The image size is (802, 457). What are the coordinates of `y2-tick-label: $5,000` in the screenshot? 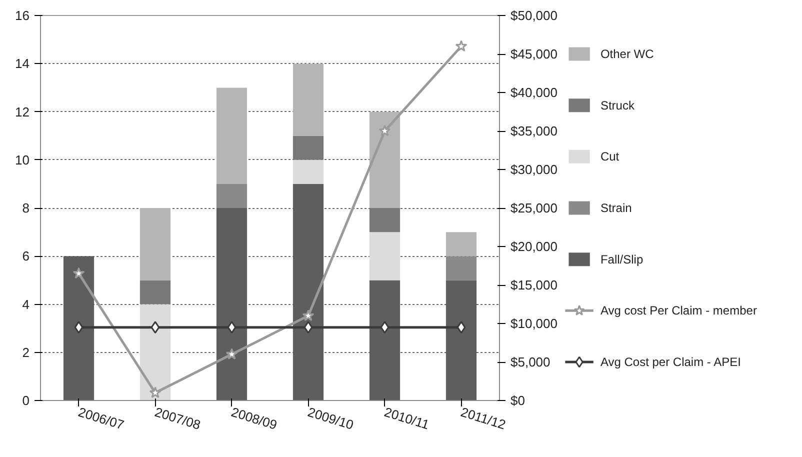 It's located at (530, 362).